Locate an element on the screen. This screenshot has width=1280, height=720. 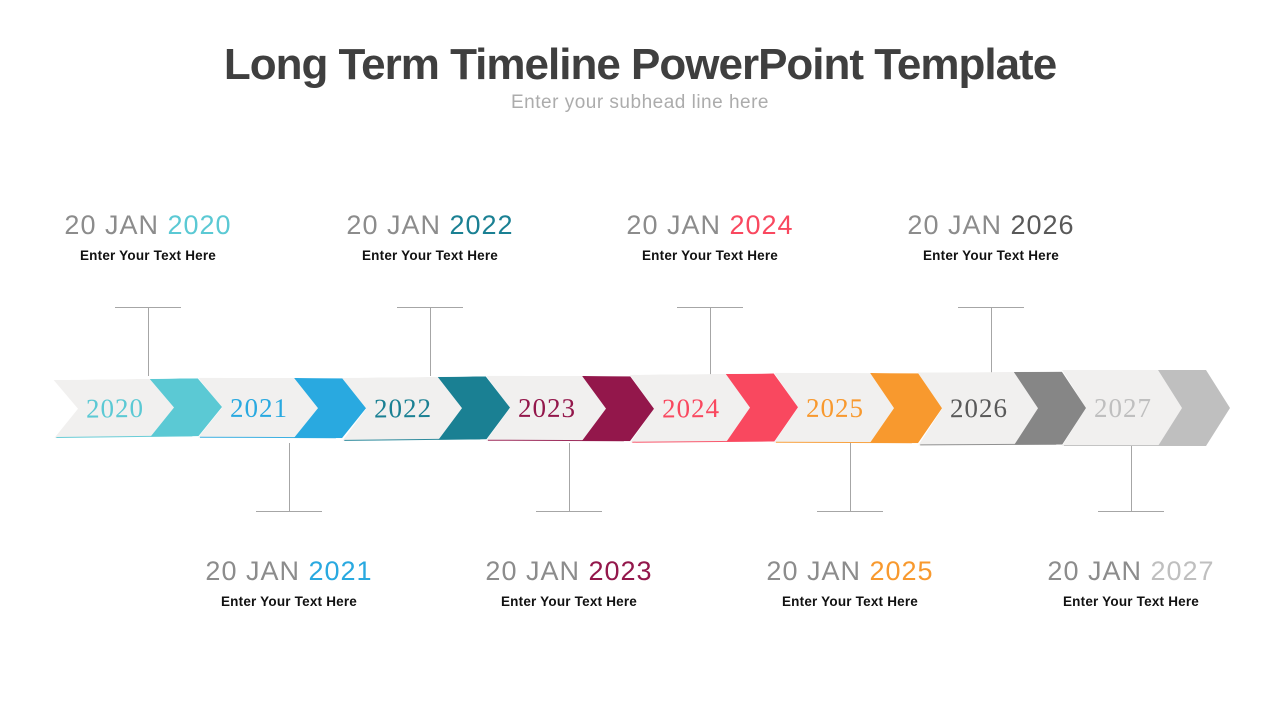
milestone-label: 20 JAN 2021 Enter Your Text Here is located at coordinates (289, 582).